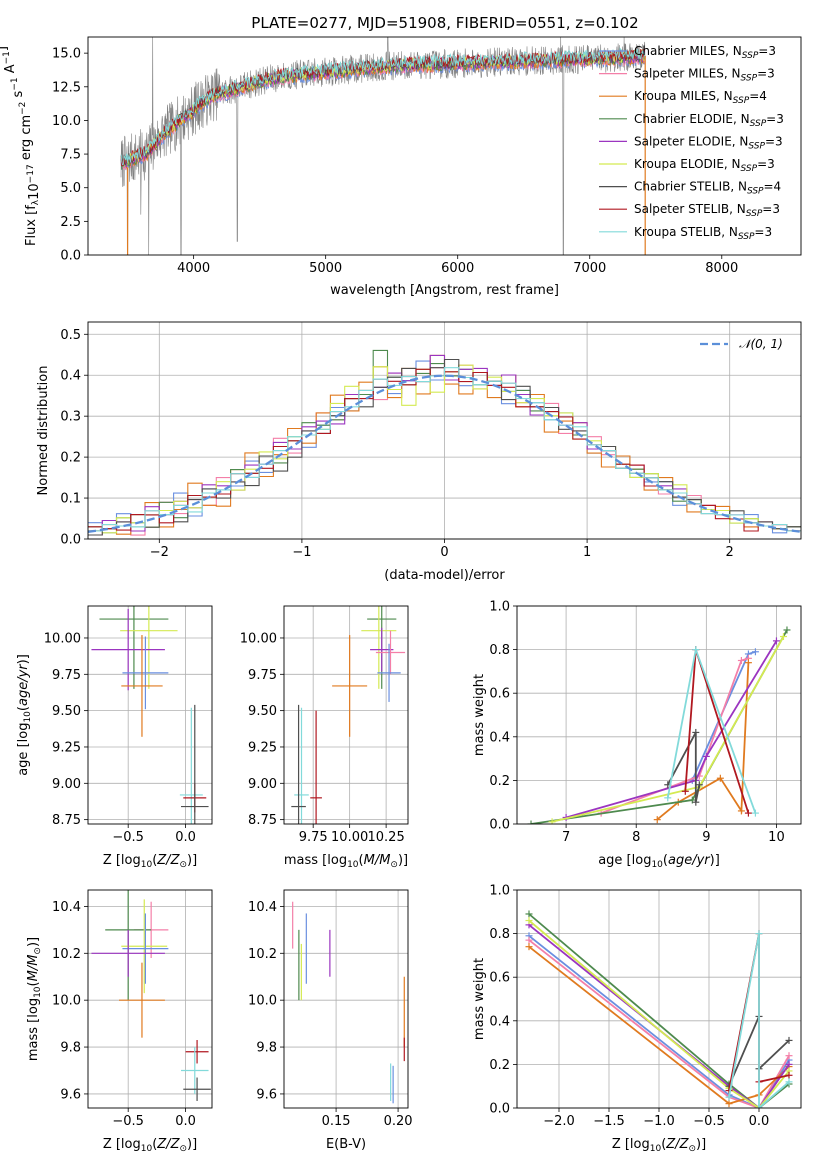 The image size is (819, 1170). Describe the element at coordinates (301, 552) in the screenshot. I see `x-tick-label: −1` at that location.